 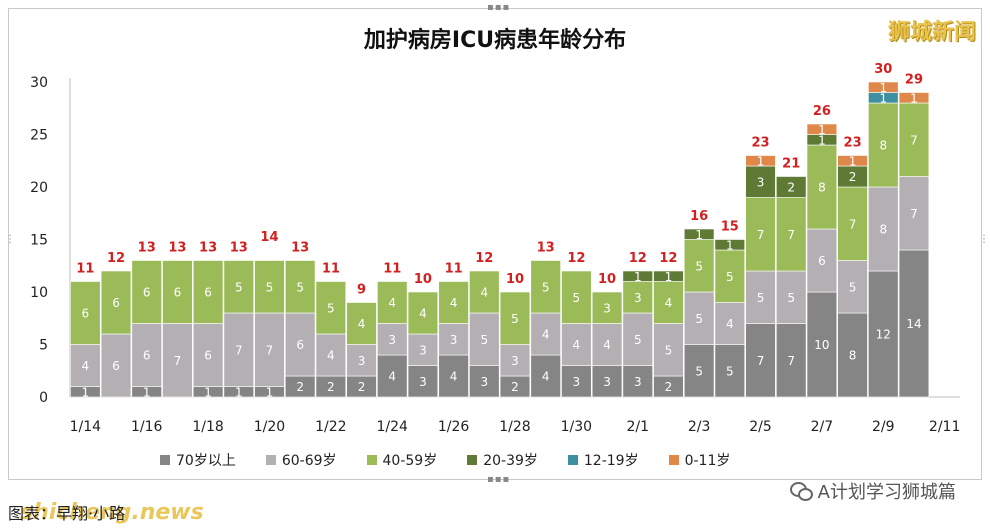 I want to click on x-tick-label: 1/26, so click(x=454, y=427).